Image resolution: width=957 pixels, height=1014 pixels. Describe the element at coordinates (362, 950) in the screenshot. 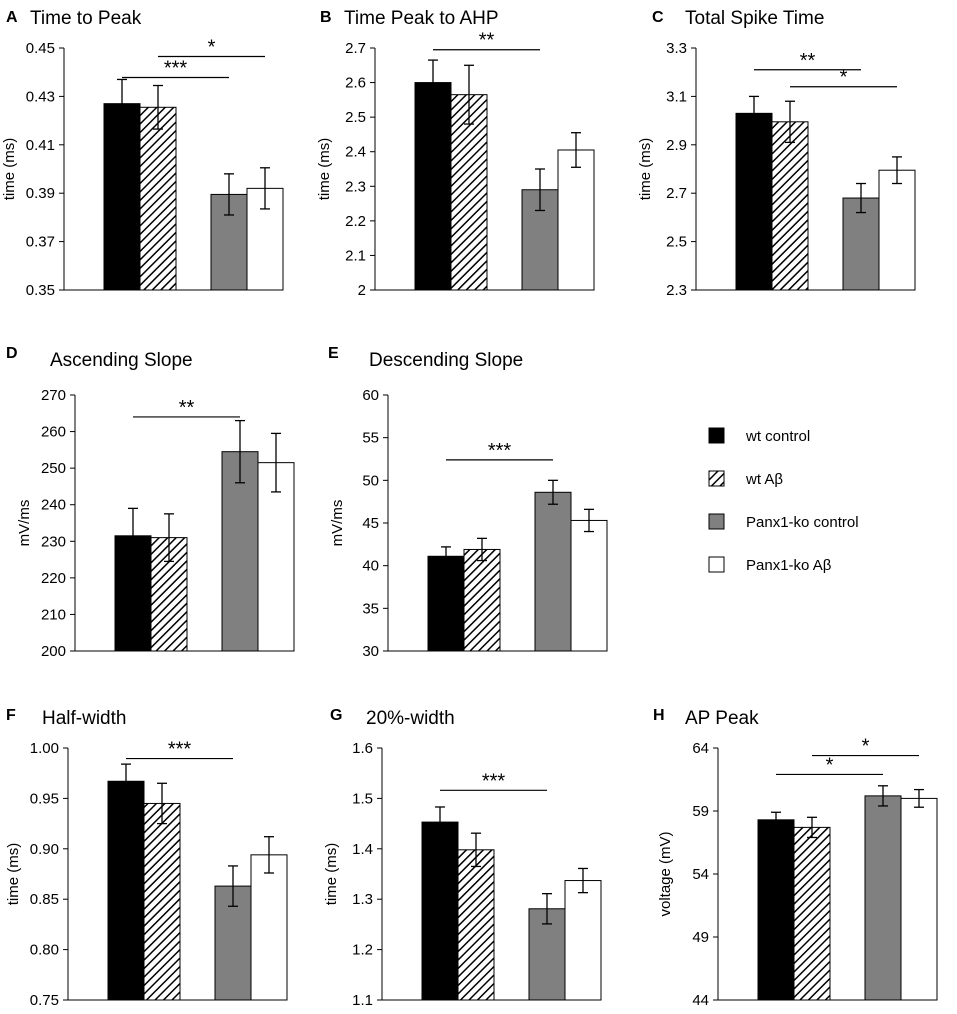

I see `y-tick-label: 1.2` at that location.